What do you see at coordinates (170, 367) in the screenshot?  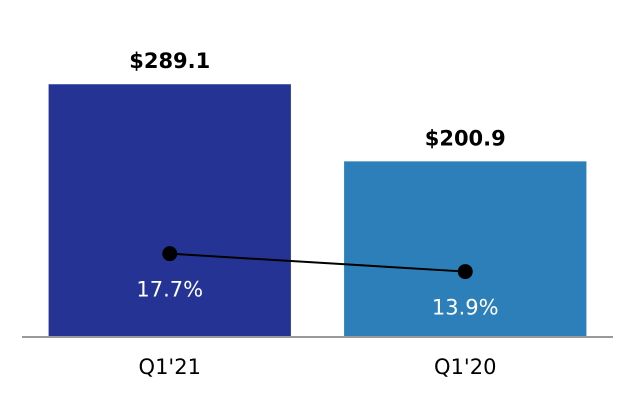 I see `x-tick-label: Q1'21` at bounding box center [170, 367].